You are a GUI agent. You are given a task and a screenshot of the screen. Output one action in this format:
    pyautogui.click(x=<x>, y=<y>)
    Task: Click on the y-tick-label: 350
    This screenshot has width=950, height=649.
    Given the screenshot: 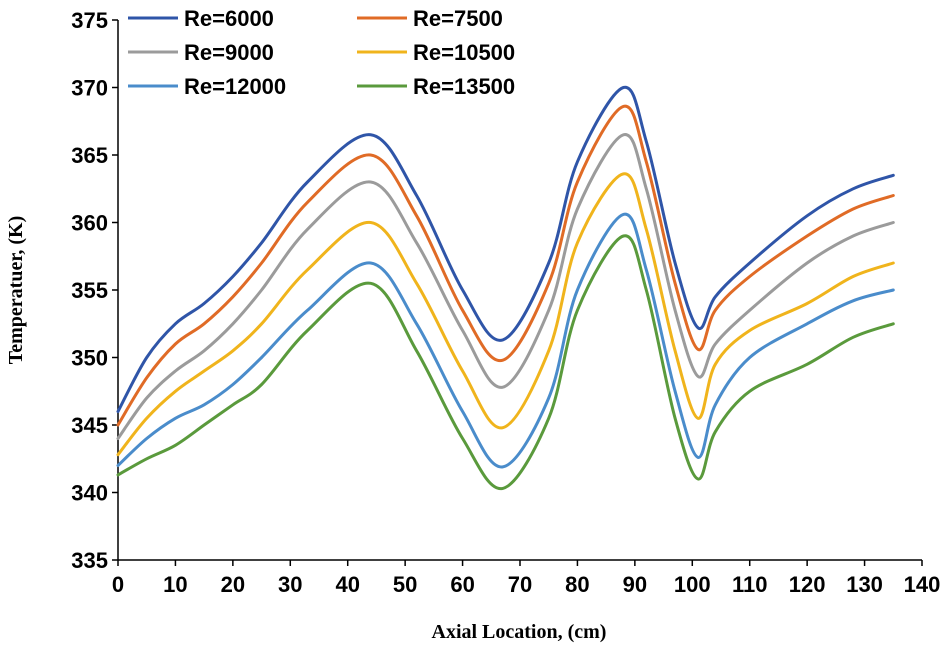 What is the action you would take?
    pyautogui.click(x=89, y=358)
    